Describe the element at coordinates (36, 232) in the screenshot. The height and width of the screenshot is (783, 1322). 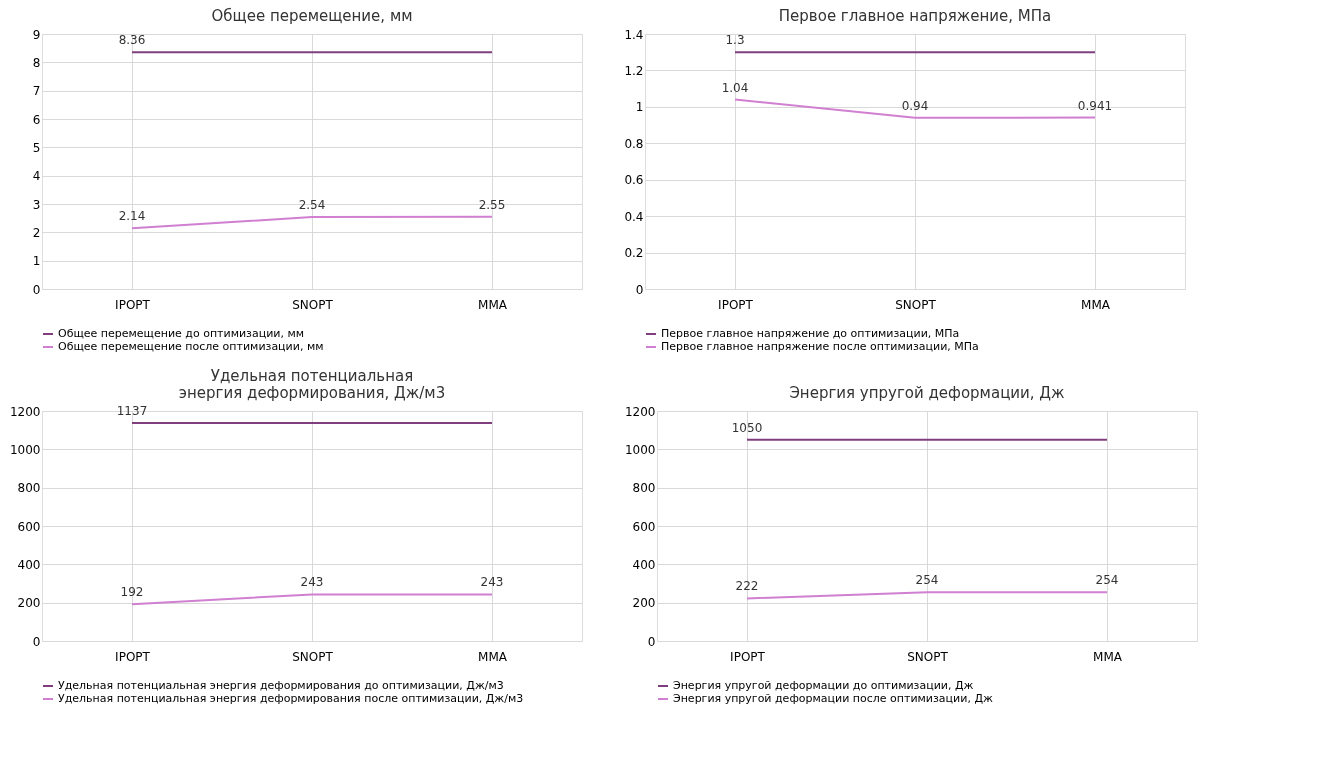
I see `y-tick-label: 2` at that location.